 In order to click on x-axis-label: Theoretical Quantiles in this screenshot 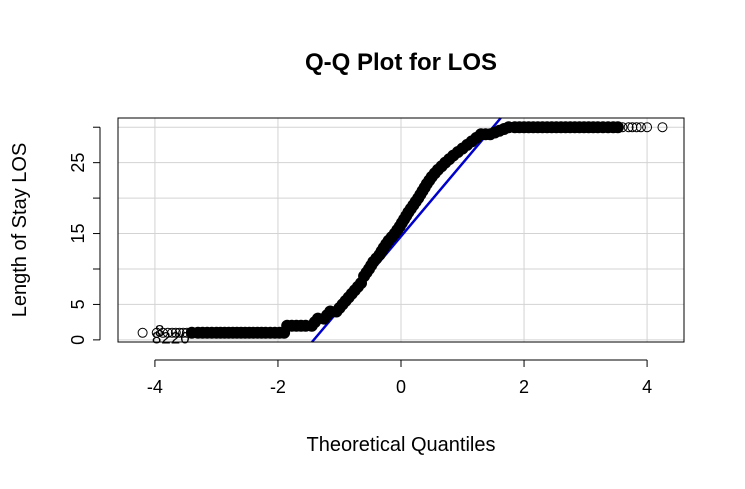, I will do `click(401, 445)`.